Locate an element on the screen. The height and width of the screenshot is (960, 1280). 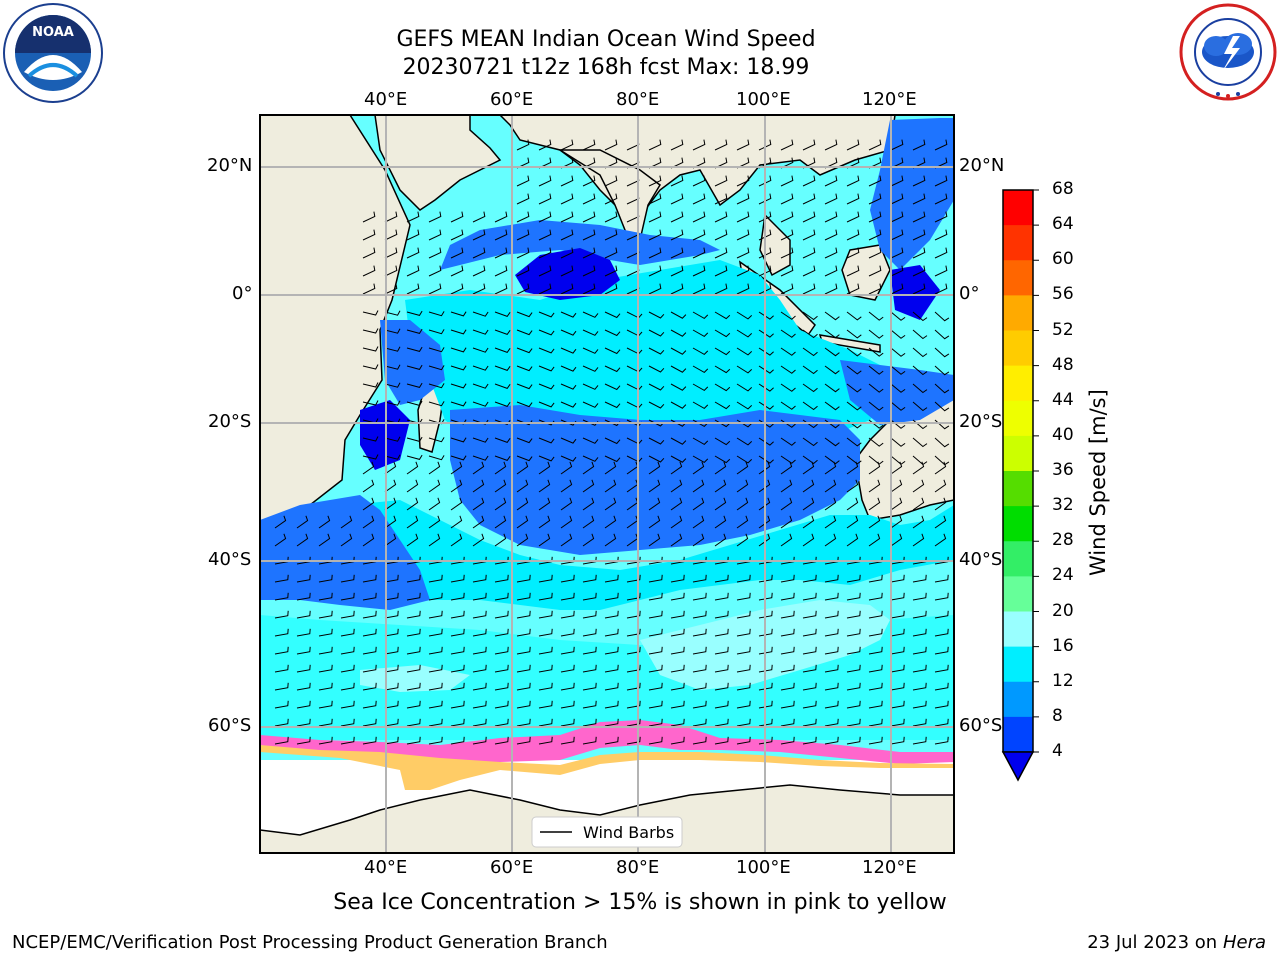
band-4-8-south-central is located at coordinates (655, 480).